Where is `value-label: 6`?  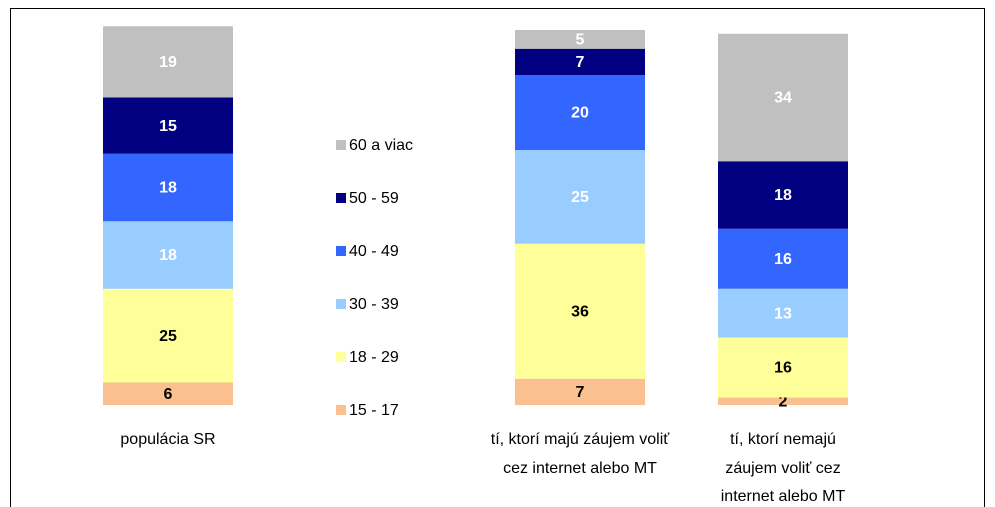
value-label: 6 is located at coordinates (168, 394).